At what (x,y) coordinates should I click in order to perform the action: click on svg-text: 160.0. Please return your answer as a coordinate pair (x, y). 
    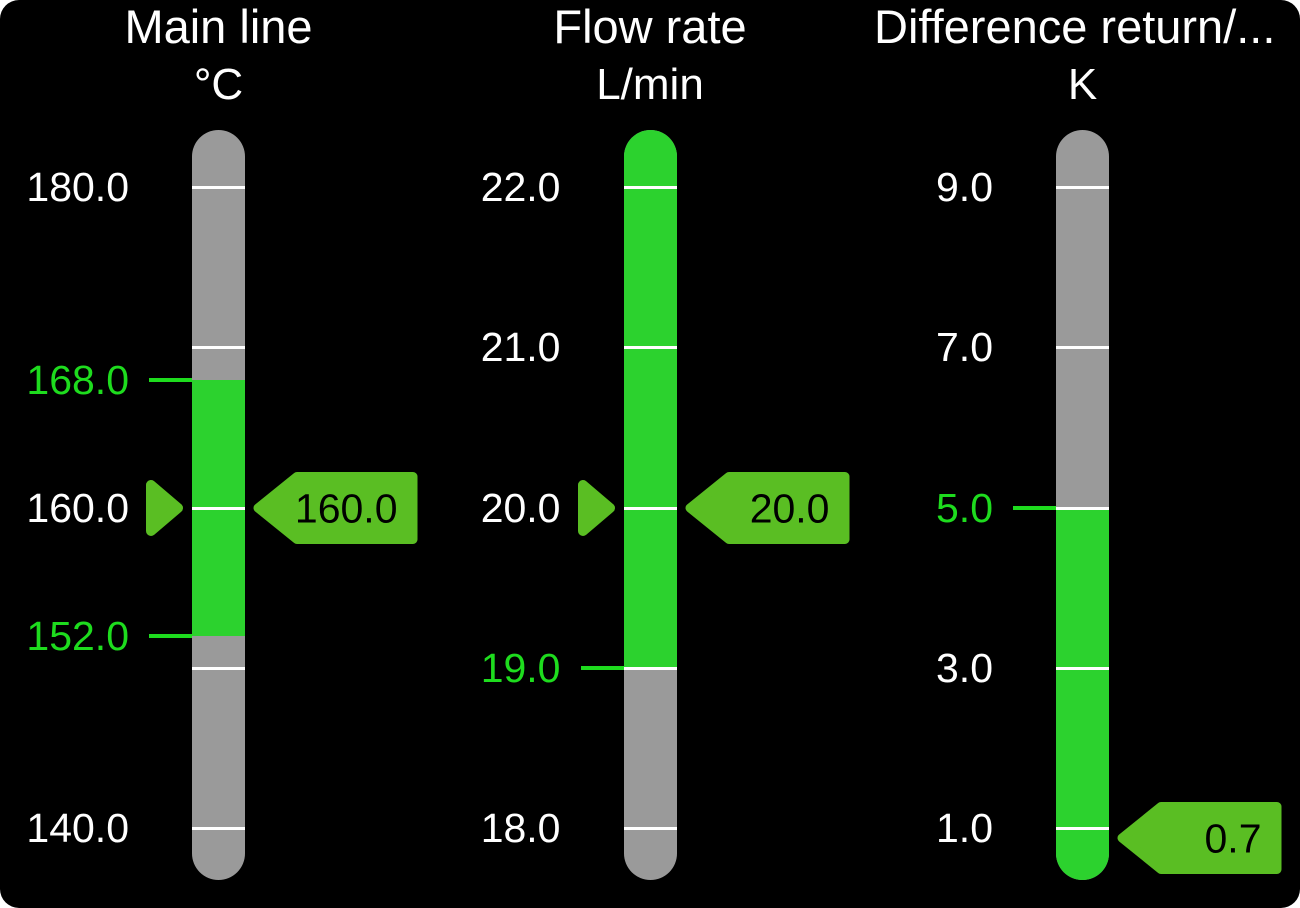
    Looking at the image, I should click on (346, 508).